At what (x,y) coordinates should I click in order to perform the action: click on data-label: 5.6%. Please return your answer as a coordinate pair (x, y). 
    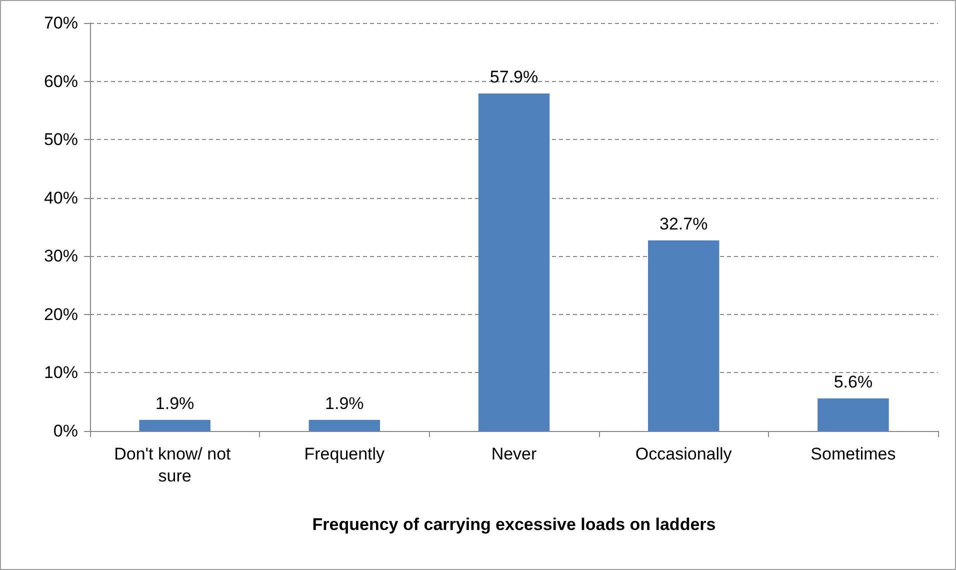
    Looking at the image, I should click on (853, 382).